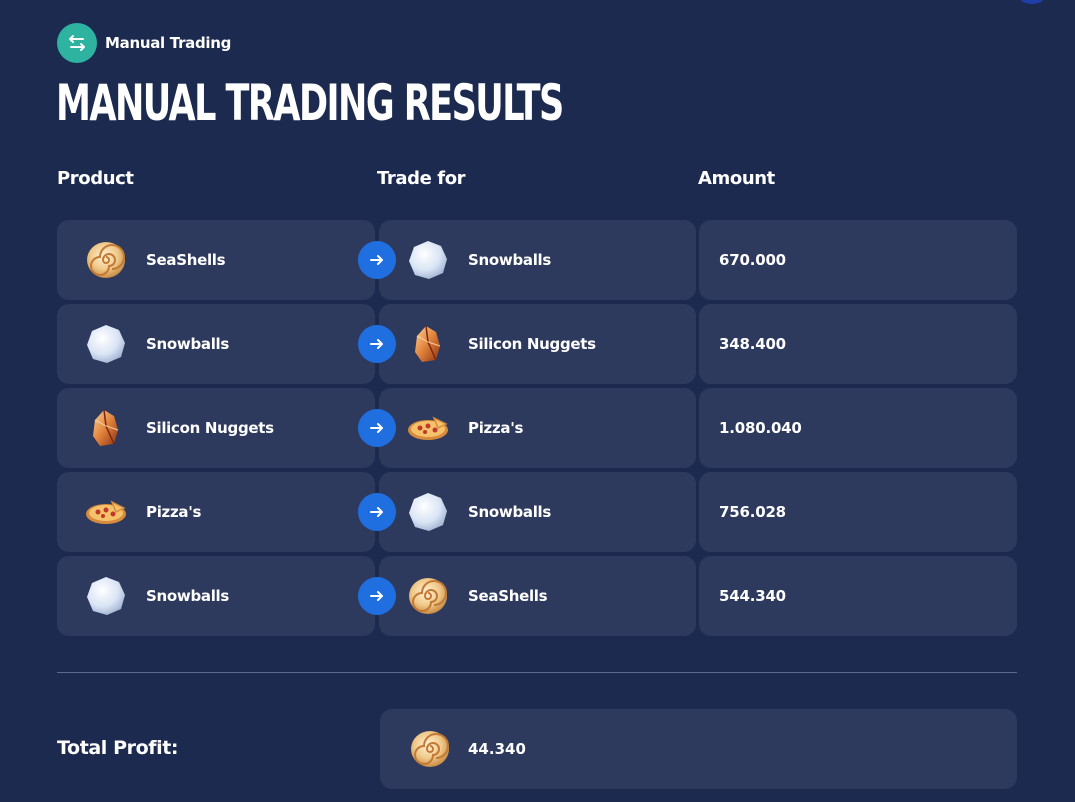  What do you see at coordinates (532, 344) in the screenshot?
I see `trade-for-label: Silicon Nuggets` at bounding box center [532, 344].